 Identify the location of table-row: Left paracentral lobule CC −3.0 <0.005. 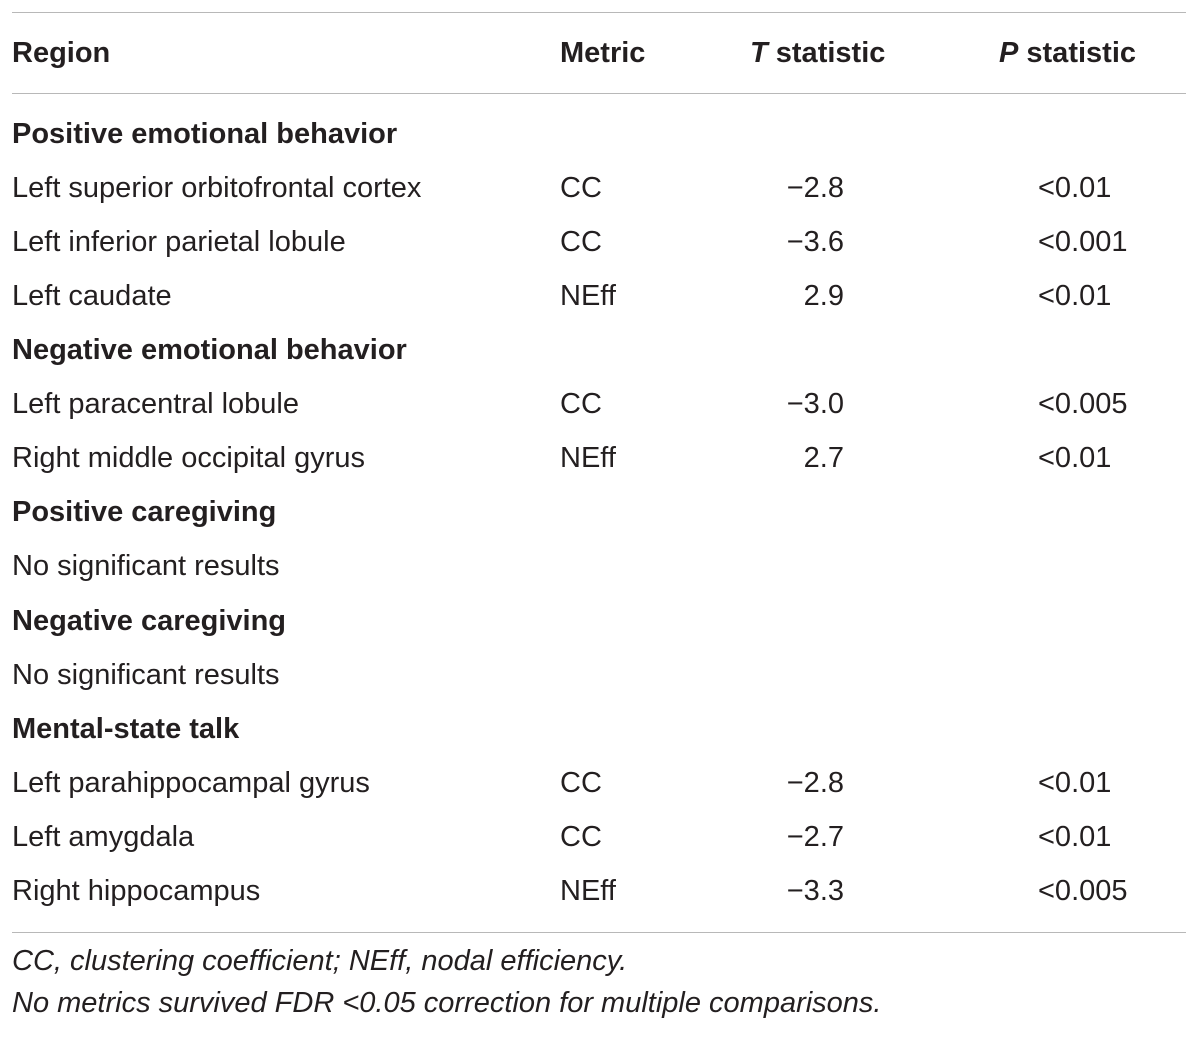
(600, 404).